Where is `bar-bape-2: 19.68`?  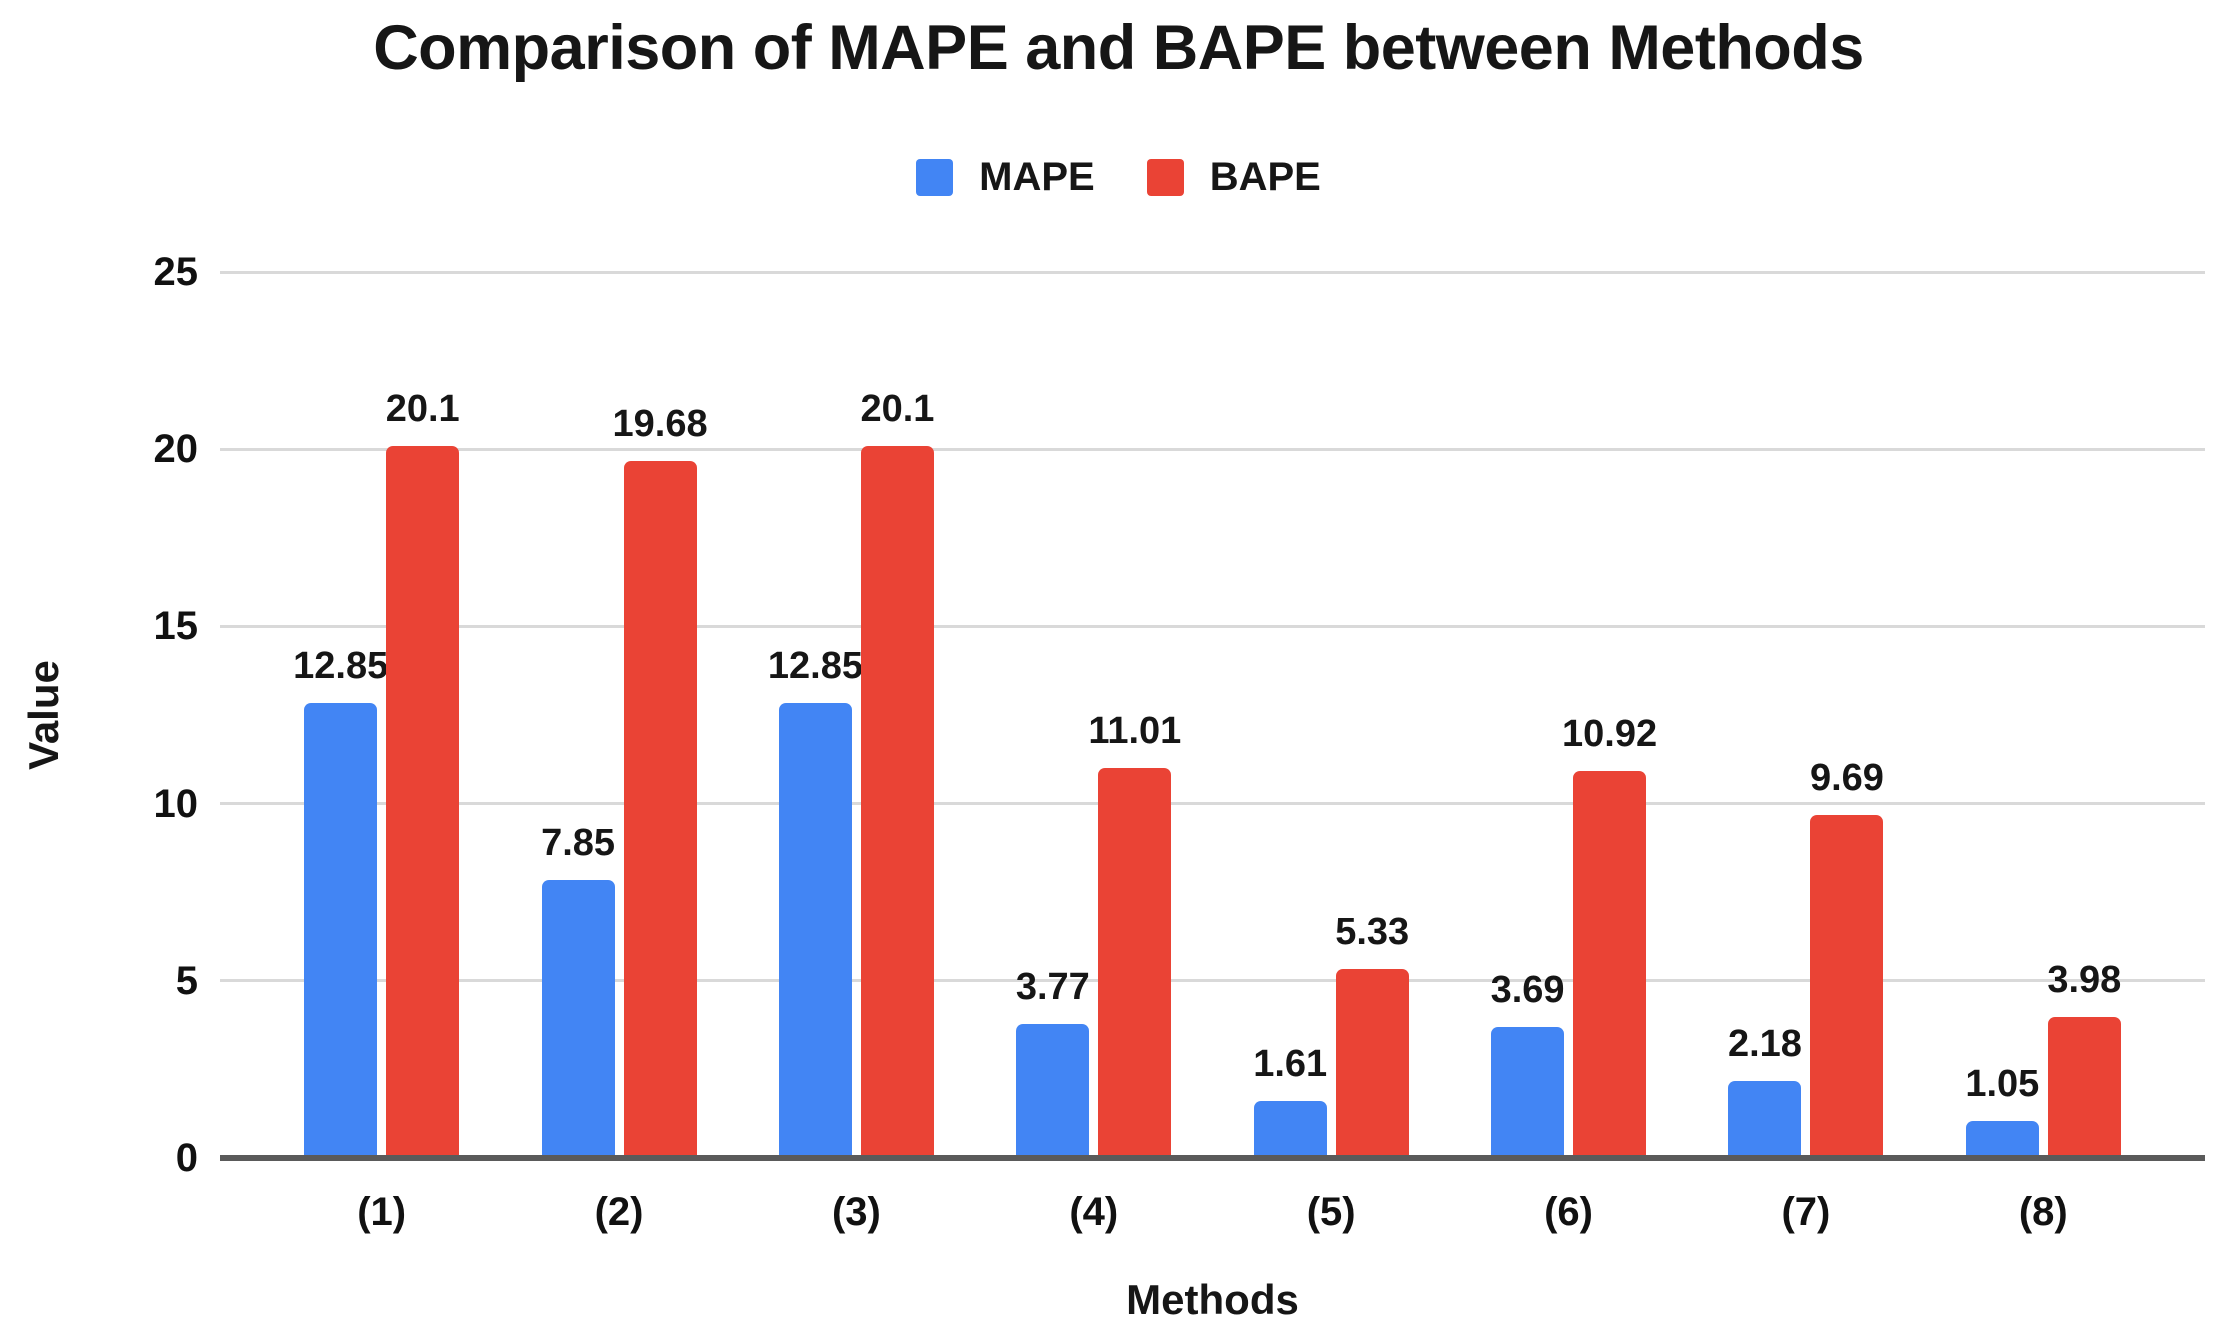
bar-bape-2: 19.68 is located at coordinates (660, 781).